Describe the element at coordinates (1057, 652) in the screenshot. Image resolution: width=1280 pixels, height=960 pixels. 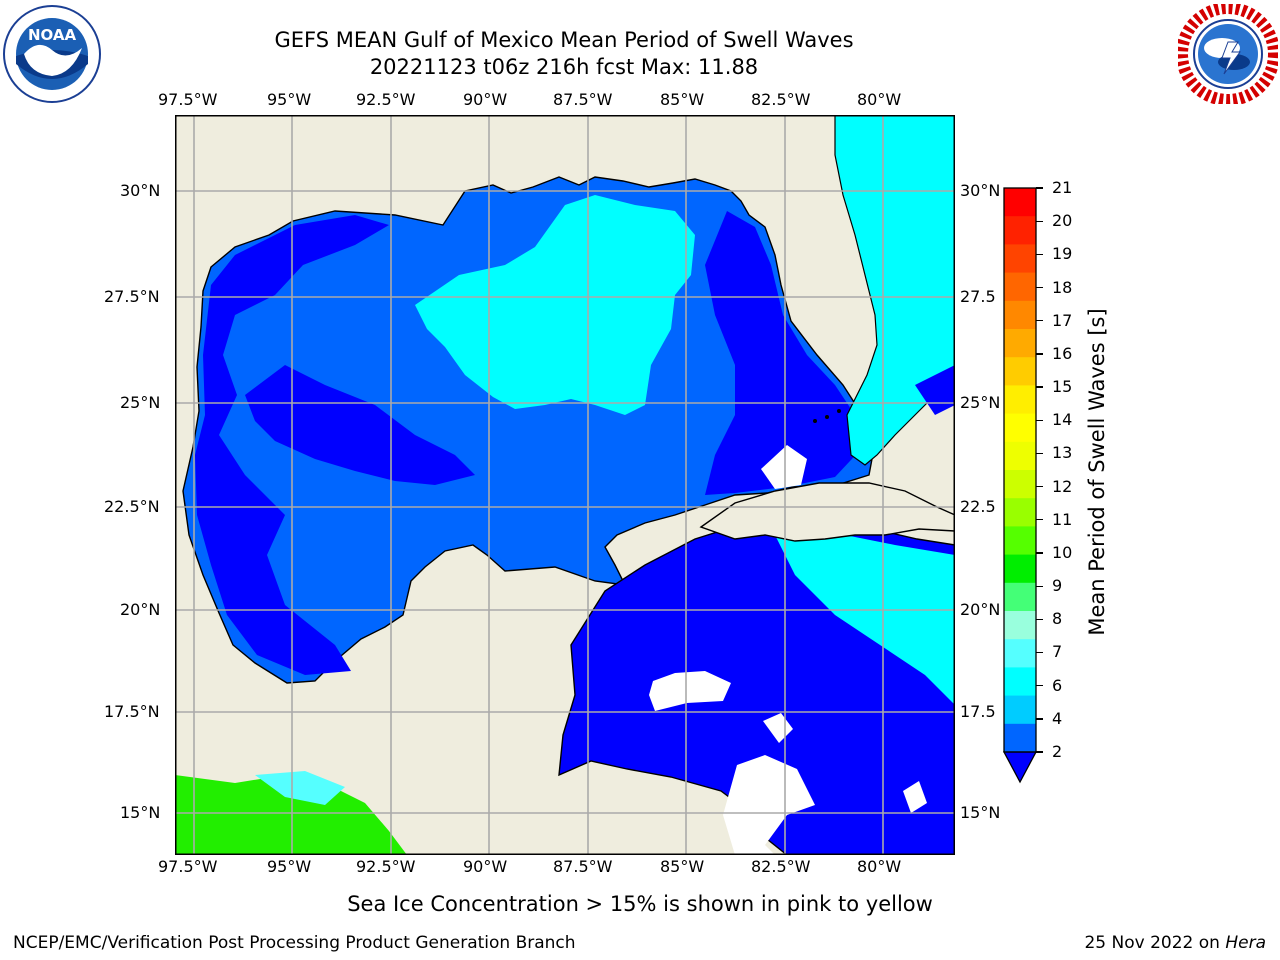
I see `colorbar-tick-label: 7` at that location.